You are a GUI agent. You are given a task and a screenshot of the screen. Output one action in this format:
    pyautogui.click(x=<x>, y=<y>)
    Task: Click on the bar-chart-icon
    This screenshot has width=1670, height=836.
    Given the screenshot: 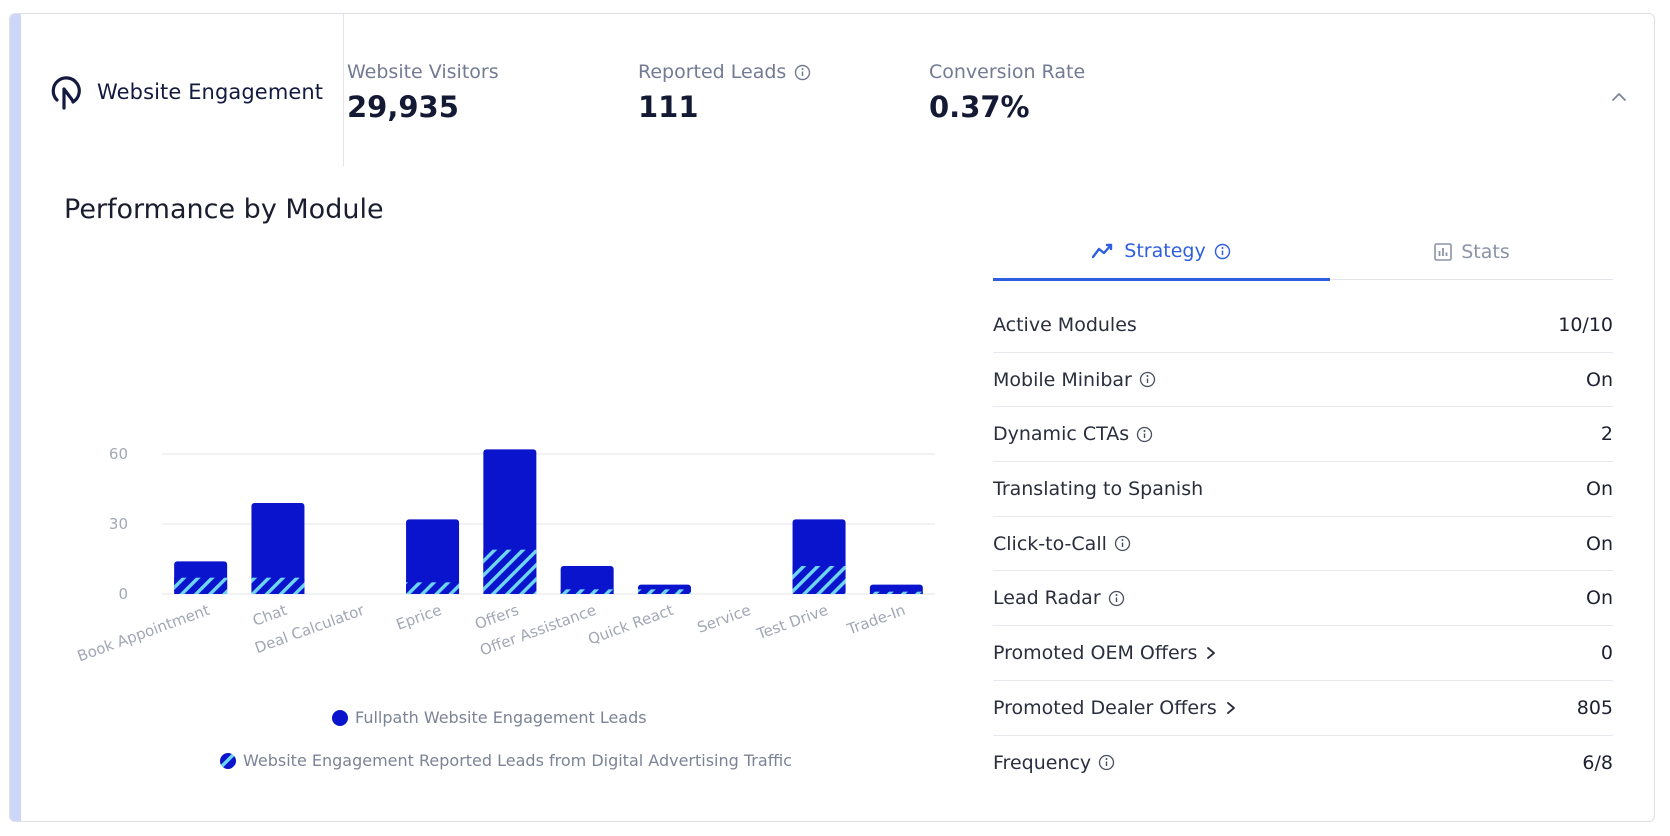 What is the action you would take?
    pyautogui.click(x=1443, y=252)
    